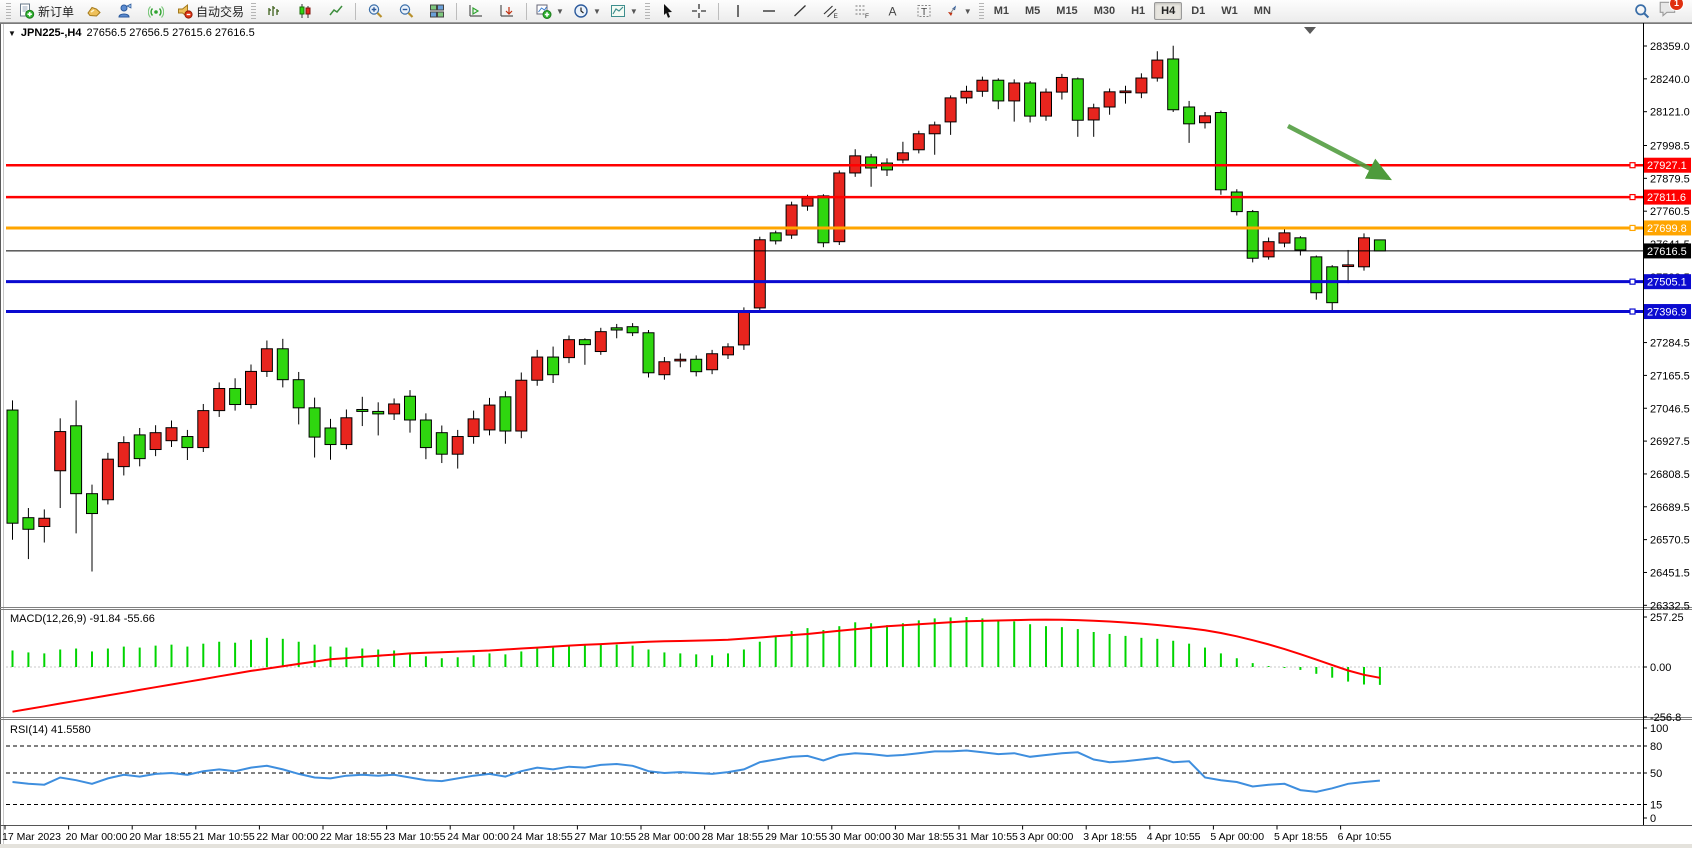  I want to click on channel-icon: E, so click(831, 12).